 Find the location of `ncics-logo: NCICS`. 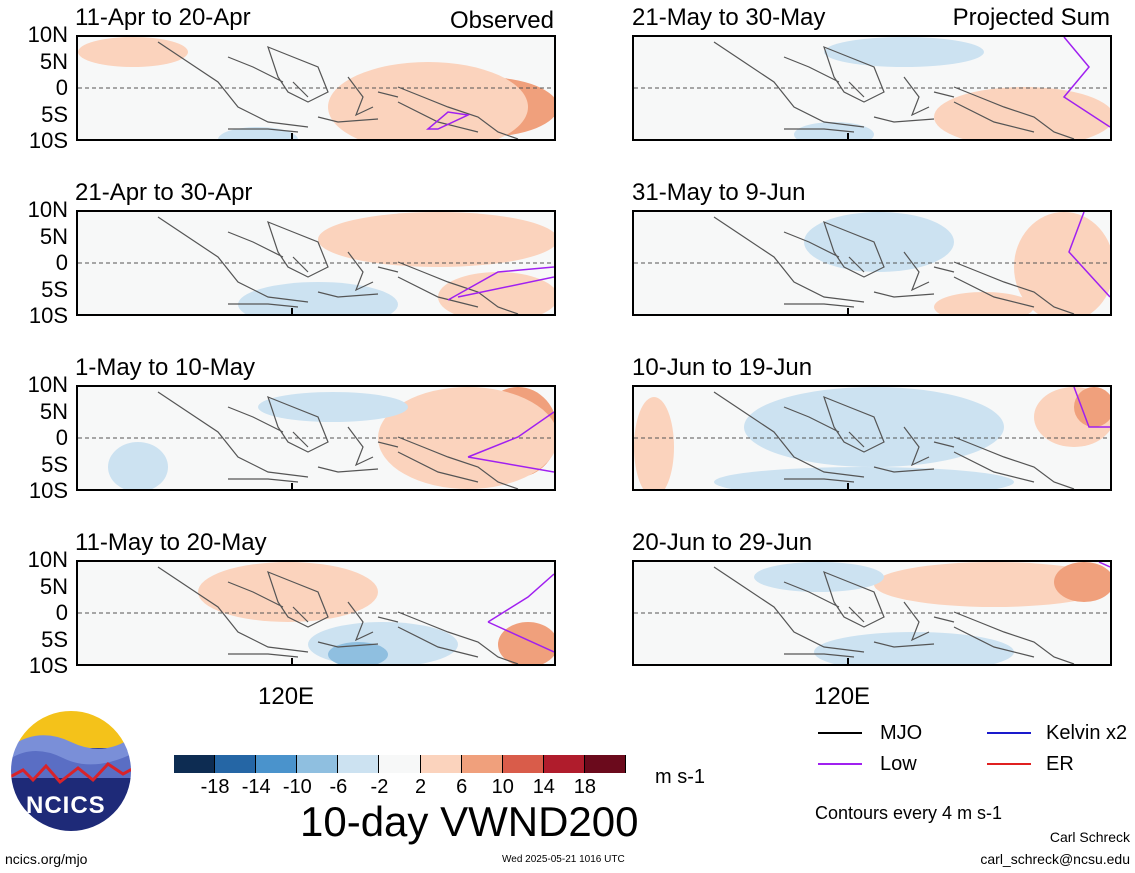

ncics-logo: NCICS is located at coordinates (71, 771).